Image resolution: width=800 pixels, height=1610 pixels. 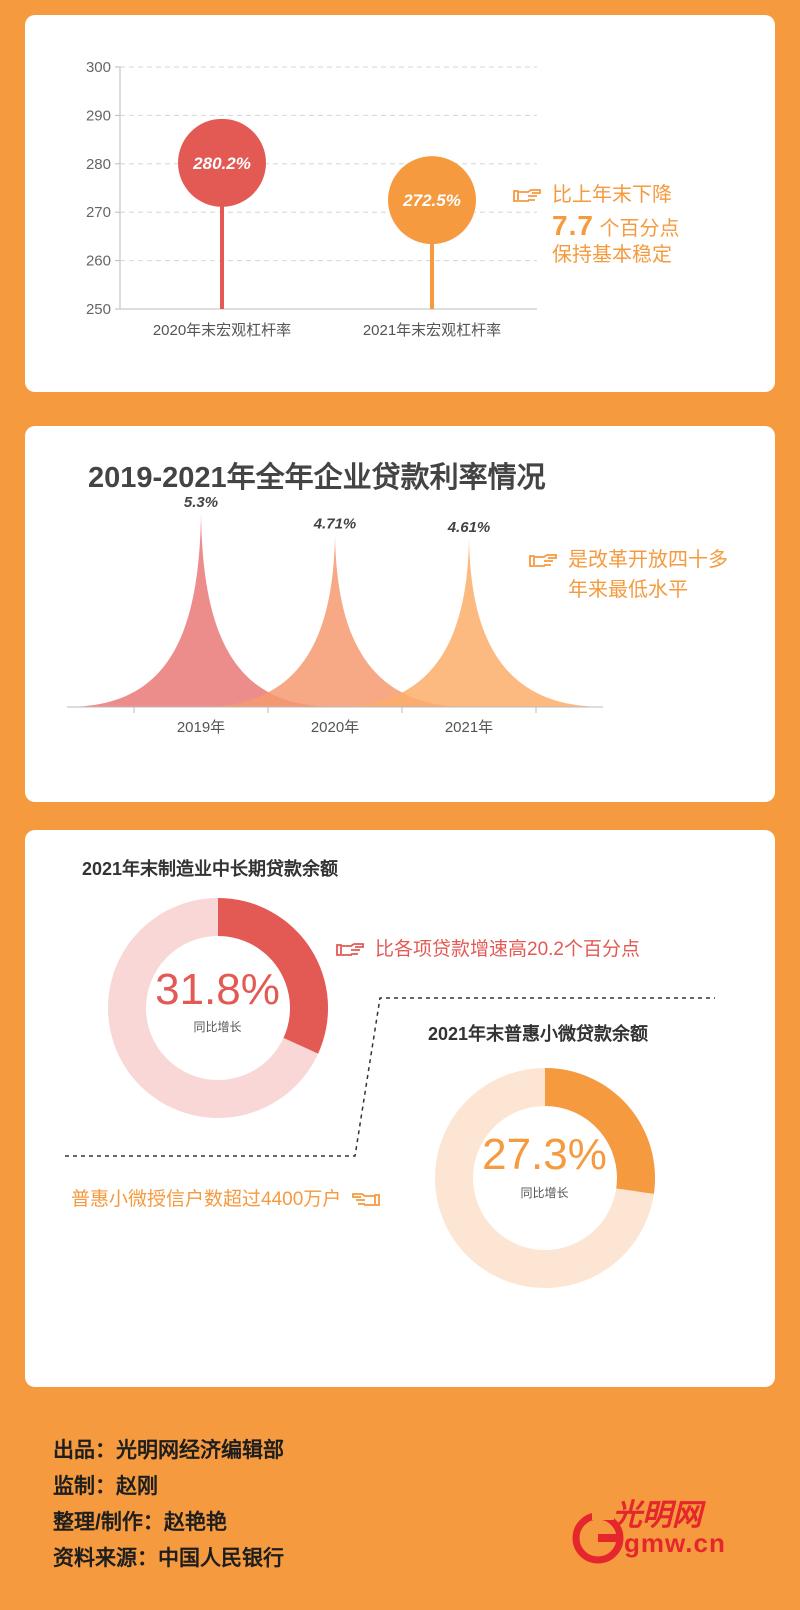 I want to click on manufacturing-note: 比各项贷款增速高20.2个百分点, so click(x=487, y=947).